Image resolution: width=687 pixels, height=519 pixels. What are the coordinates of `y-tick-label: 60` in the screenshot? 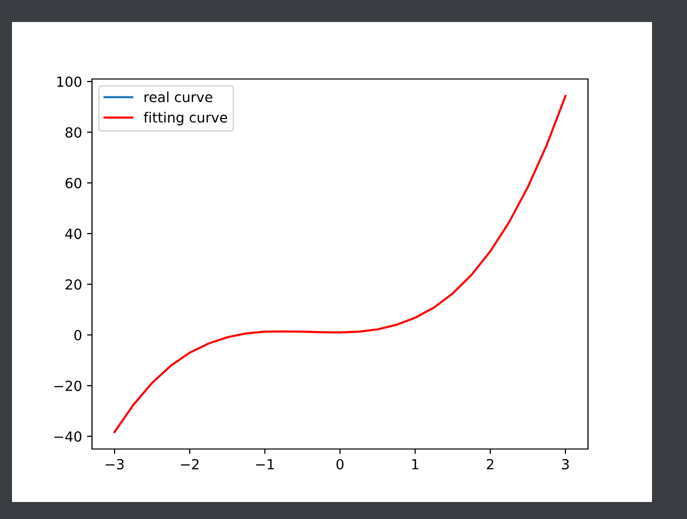 It's located at (74, 183).